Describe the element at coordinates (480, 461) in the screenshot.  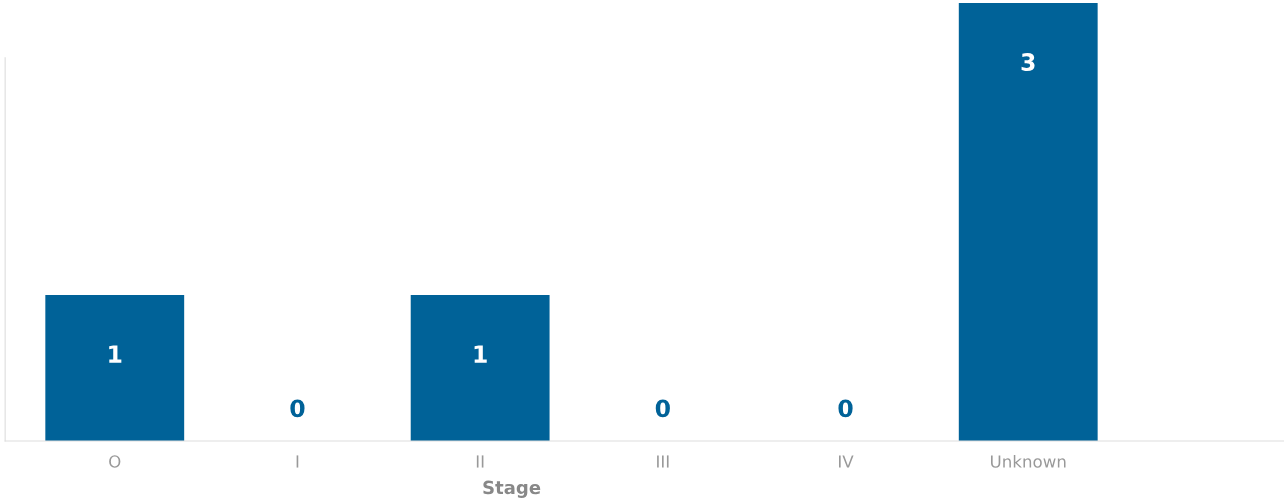
I see `x-tick-label: II` at that location.